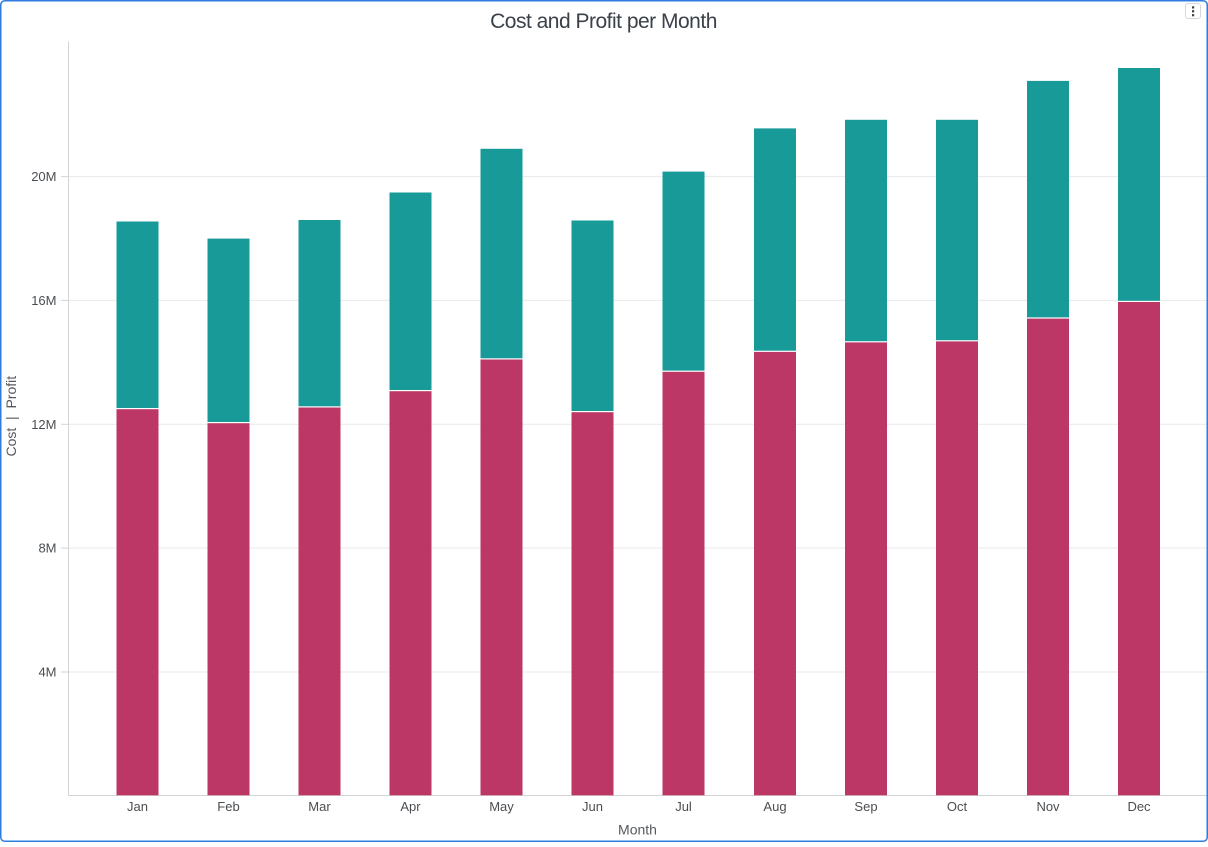  Describe the element at coordinates (957, 806) in the screenshot. I see `svg-text: Oct` at that location.